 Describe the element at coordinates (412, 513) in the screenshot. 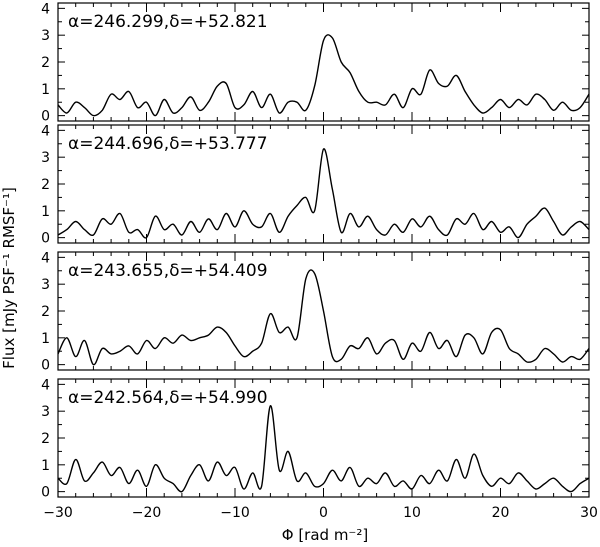

I see `x-tick-label: 10` at that location.